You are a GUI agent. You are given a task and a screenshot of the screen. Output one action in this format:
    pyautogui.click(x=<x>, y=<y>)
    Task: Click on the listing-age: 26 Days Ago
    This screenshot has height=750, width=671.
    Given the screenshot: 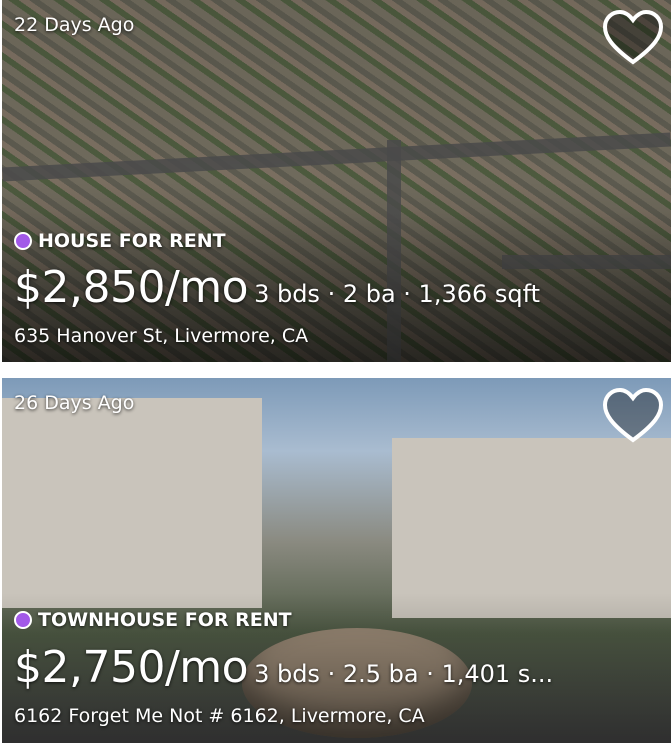 What is the action you would take?
    pyautogui.click(x=74, y=403)
    